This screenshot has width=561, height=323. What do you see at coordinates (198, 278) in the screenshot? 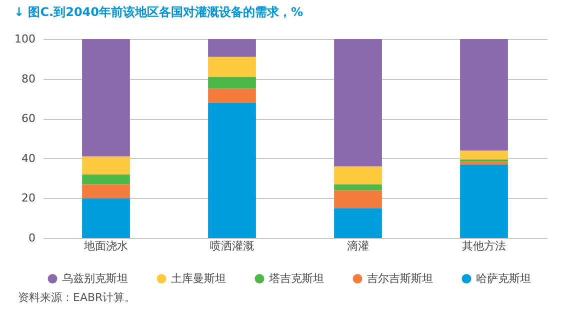
I see `legend-label: 土库曼斯坦` at bounding box center [198, 278].